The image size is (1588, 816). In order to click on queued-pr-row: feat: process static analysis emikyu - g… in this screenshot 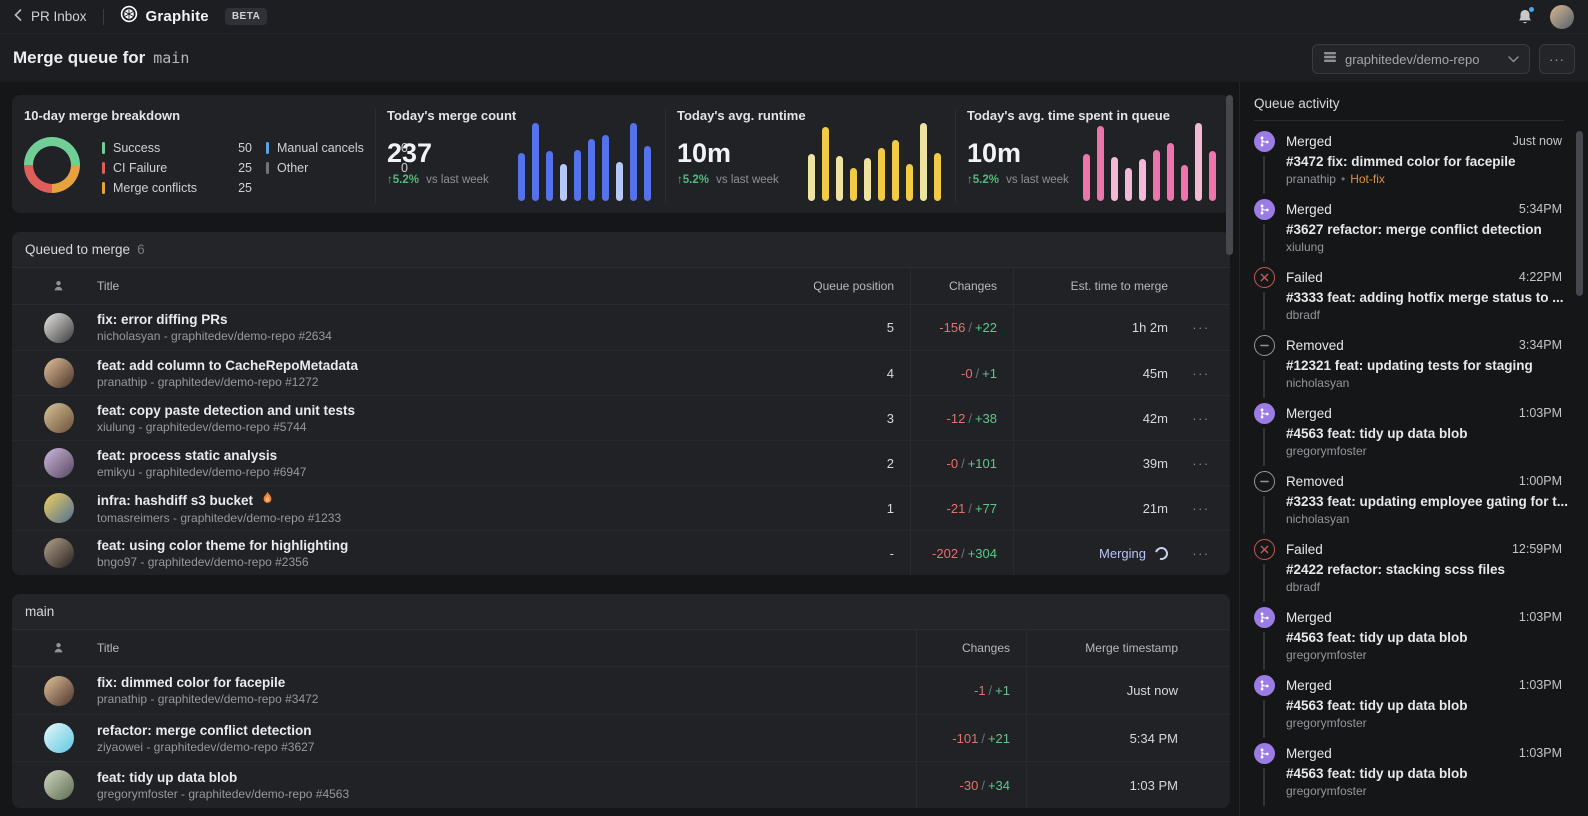, I will do `click(621, 462)`.